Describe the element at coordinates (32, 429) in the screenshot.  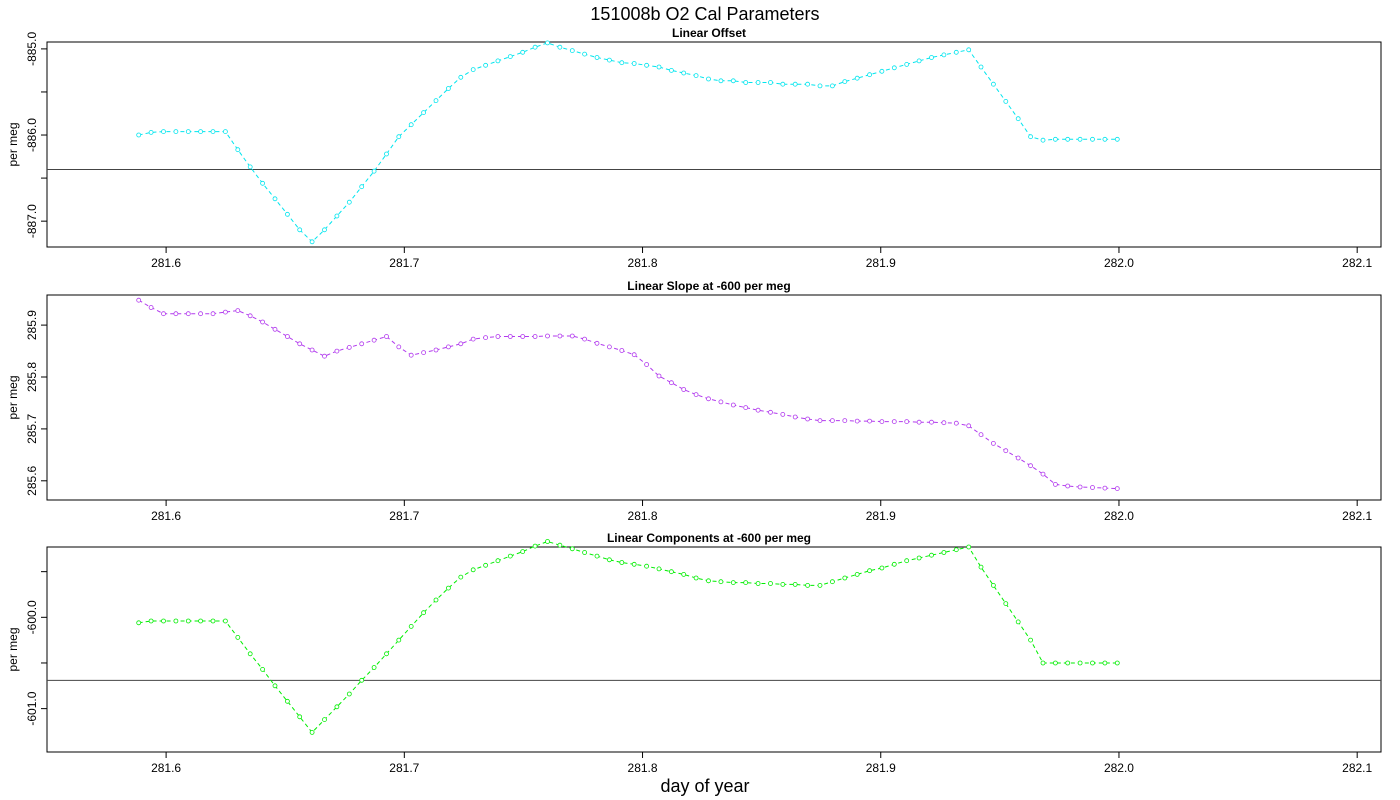
I see `y-tick-label: 285.7` at that location.